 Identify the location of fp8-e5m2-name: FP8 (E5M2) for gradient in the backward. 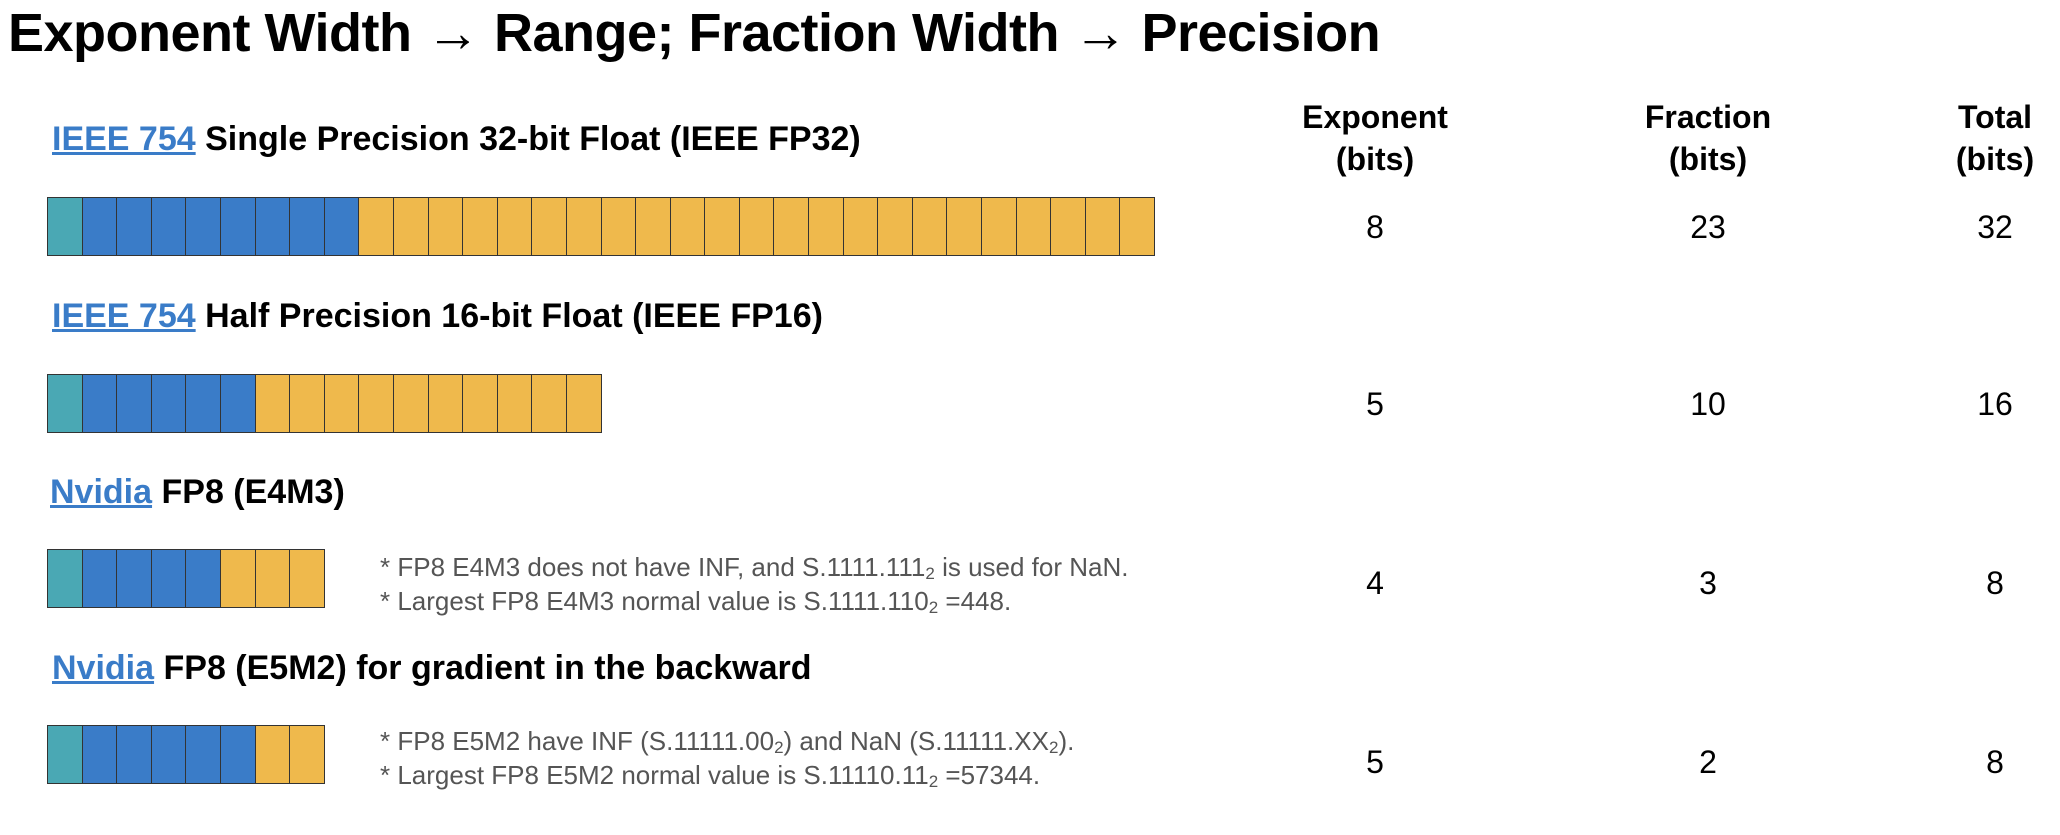
(487, 668).